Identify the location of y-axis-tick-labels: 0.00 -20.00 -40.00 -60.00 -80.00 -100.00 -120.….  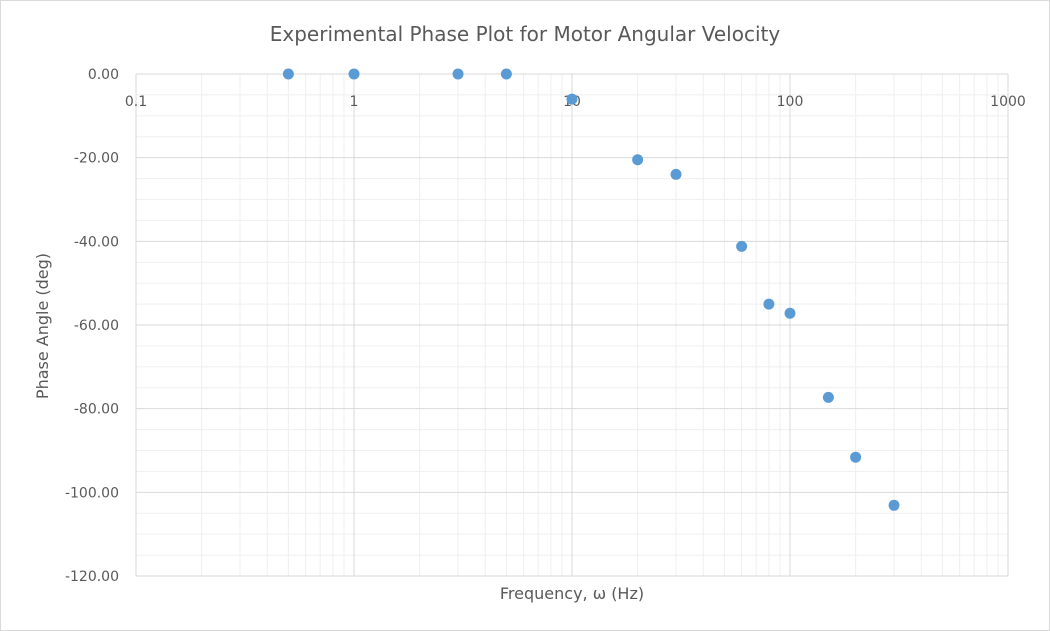
(92, 326).